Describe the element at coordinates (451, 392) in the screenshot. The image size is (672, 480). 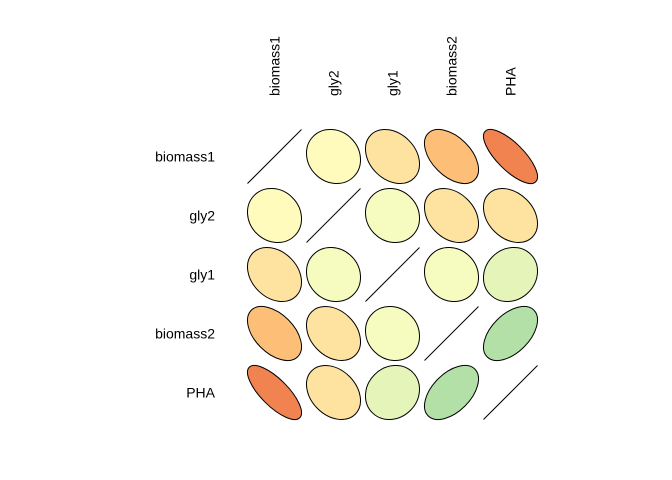
I see `corr-ellipse-pha-biomass2` at that location.